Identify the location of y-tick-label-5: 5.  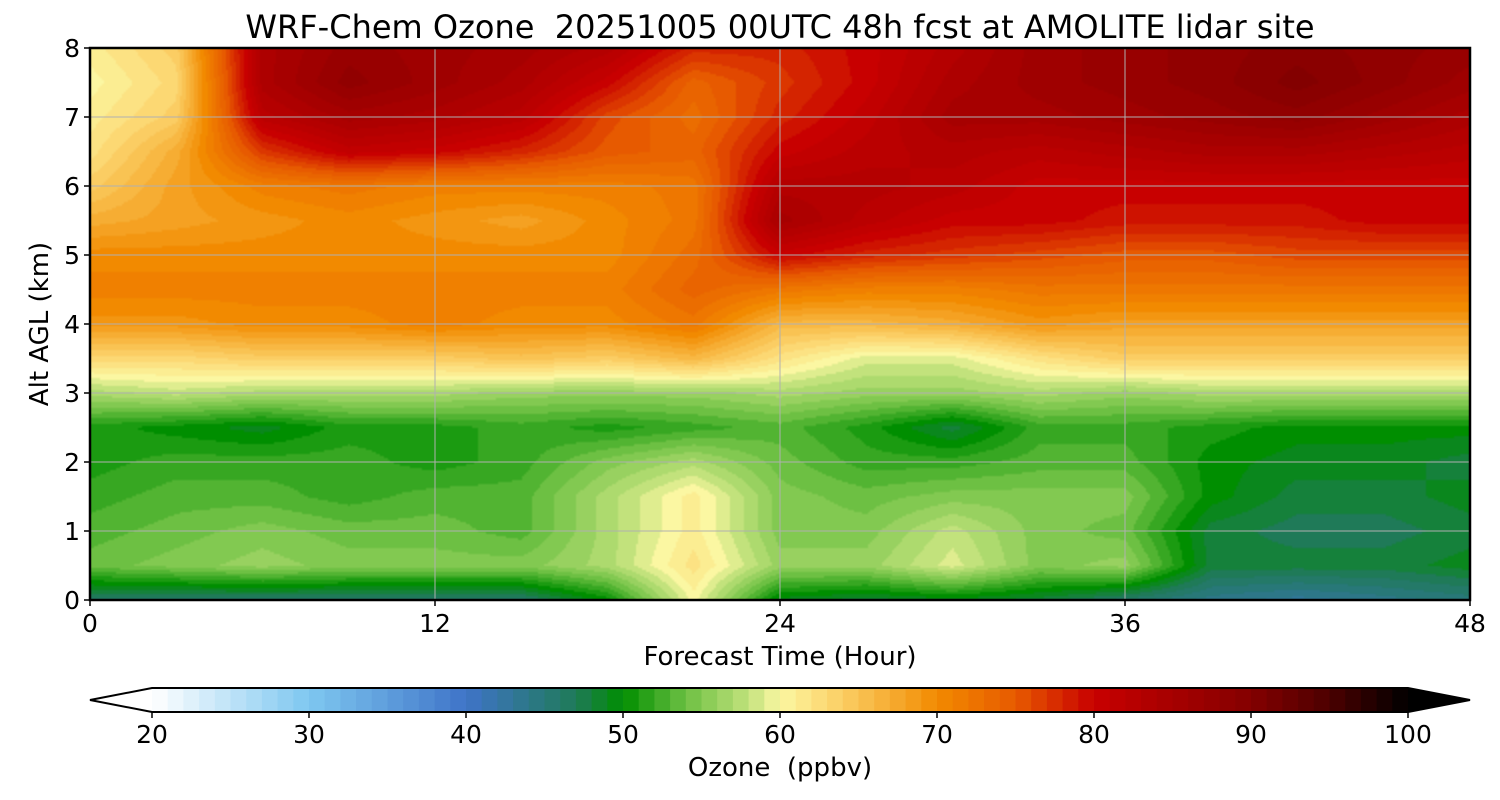
(72, 255).